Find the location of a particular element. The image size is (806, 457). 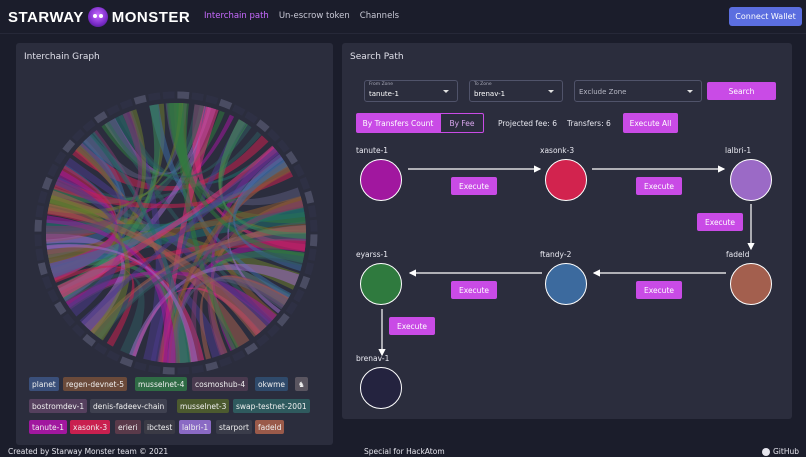

nav-unescrow-token: Un-escrow token is located at coordinates (314, 16).